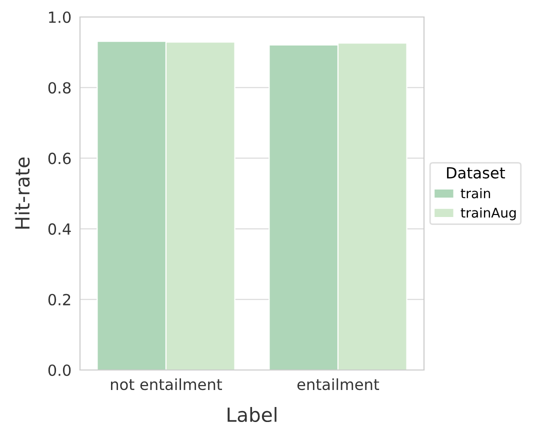 This screenshot has height=427, width=535. What do you see at coordinates (59, 300) in the screenshot?
I see `y-tick-label: 0.2` at bounding box center [59, 300].